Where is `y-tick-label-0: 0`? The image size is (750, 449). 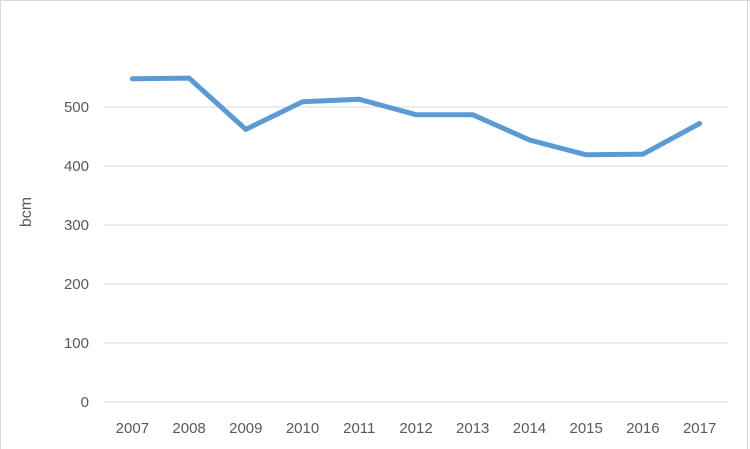
y-tick-label-0: 0 is located at coordinates (85, 402).